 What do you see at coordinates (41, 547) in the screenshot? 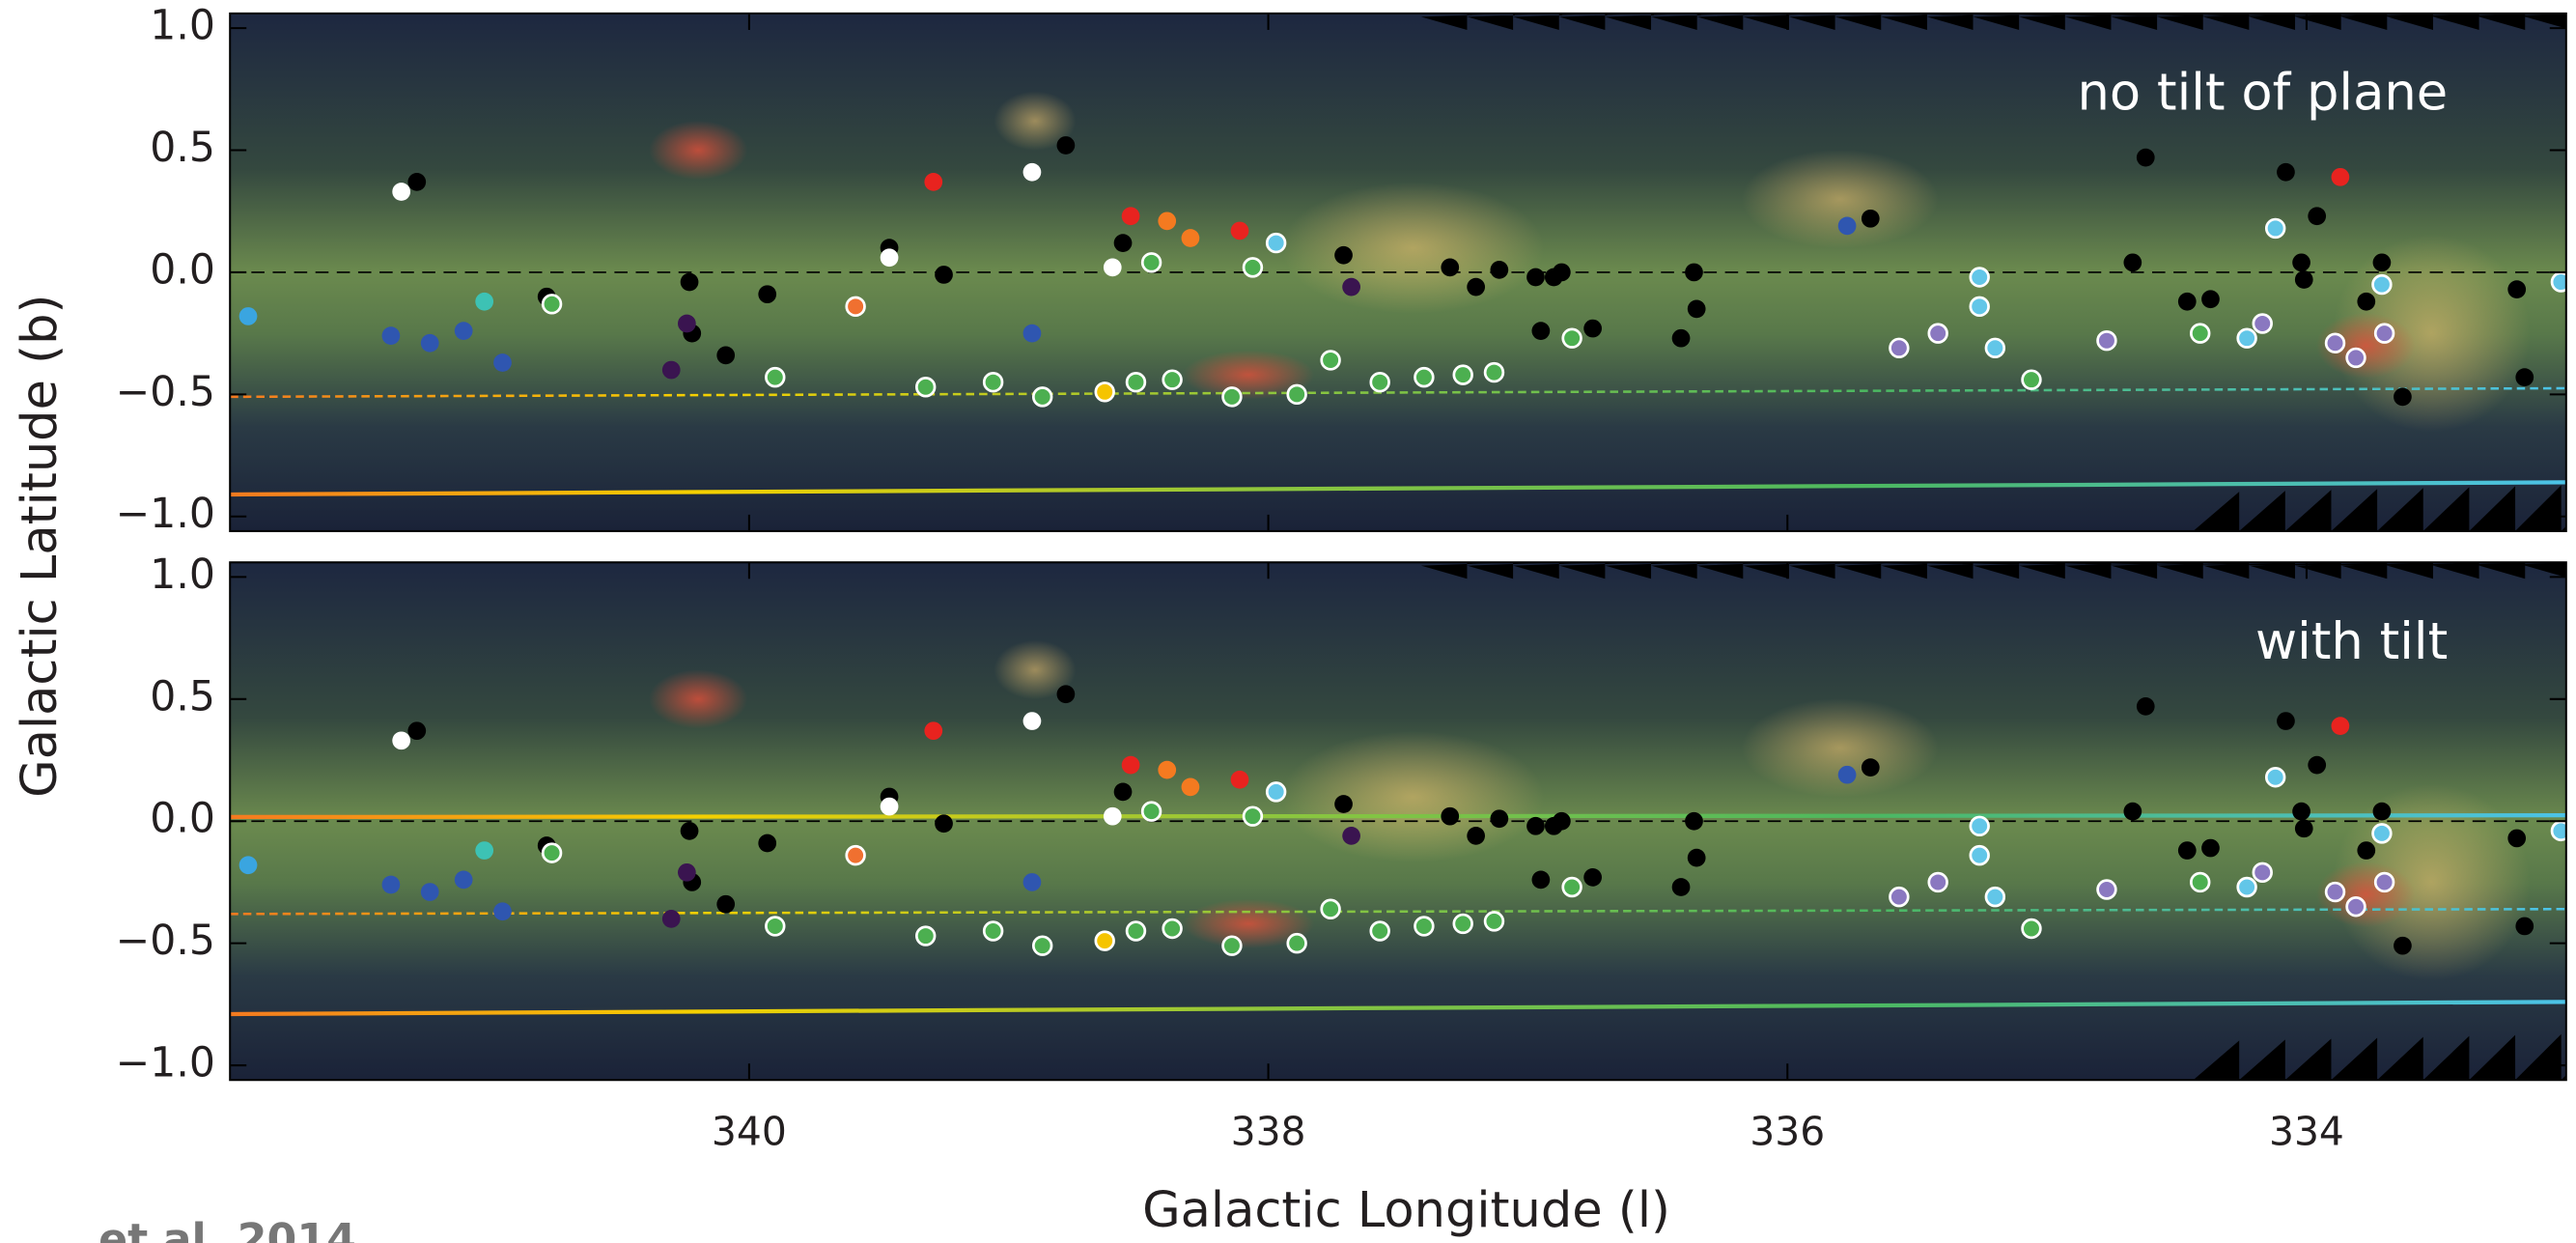
I see `y-axis-label: Galactic Latitude (b)` at bounding box center [41, 547].